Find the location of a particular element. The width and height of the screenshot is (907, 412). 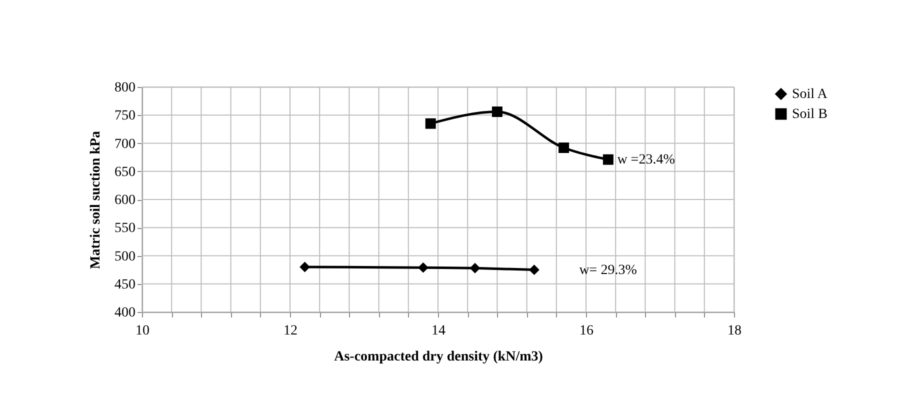

legend-label: Soil B is located at coordinates (810, 114).